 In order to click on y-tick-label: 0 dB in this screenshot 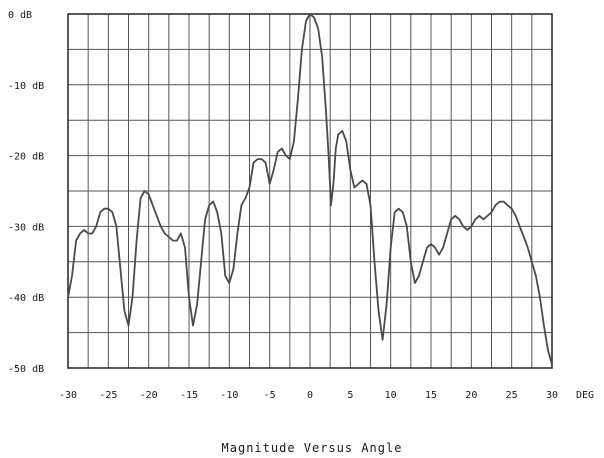, I will do `click(20, 15)`.